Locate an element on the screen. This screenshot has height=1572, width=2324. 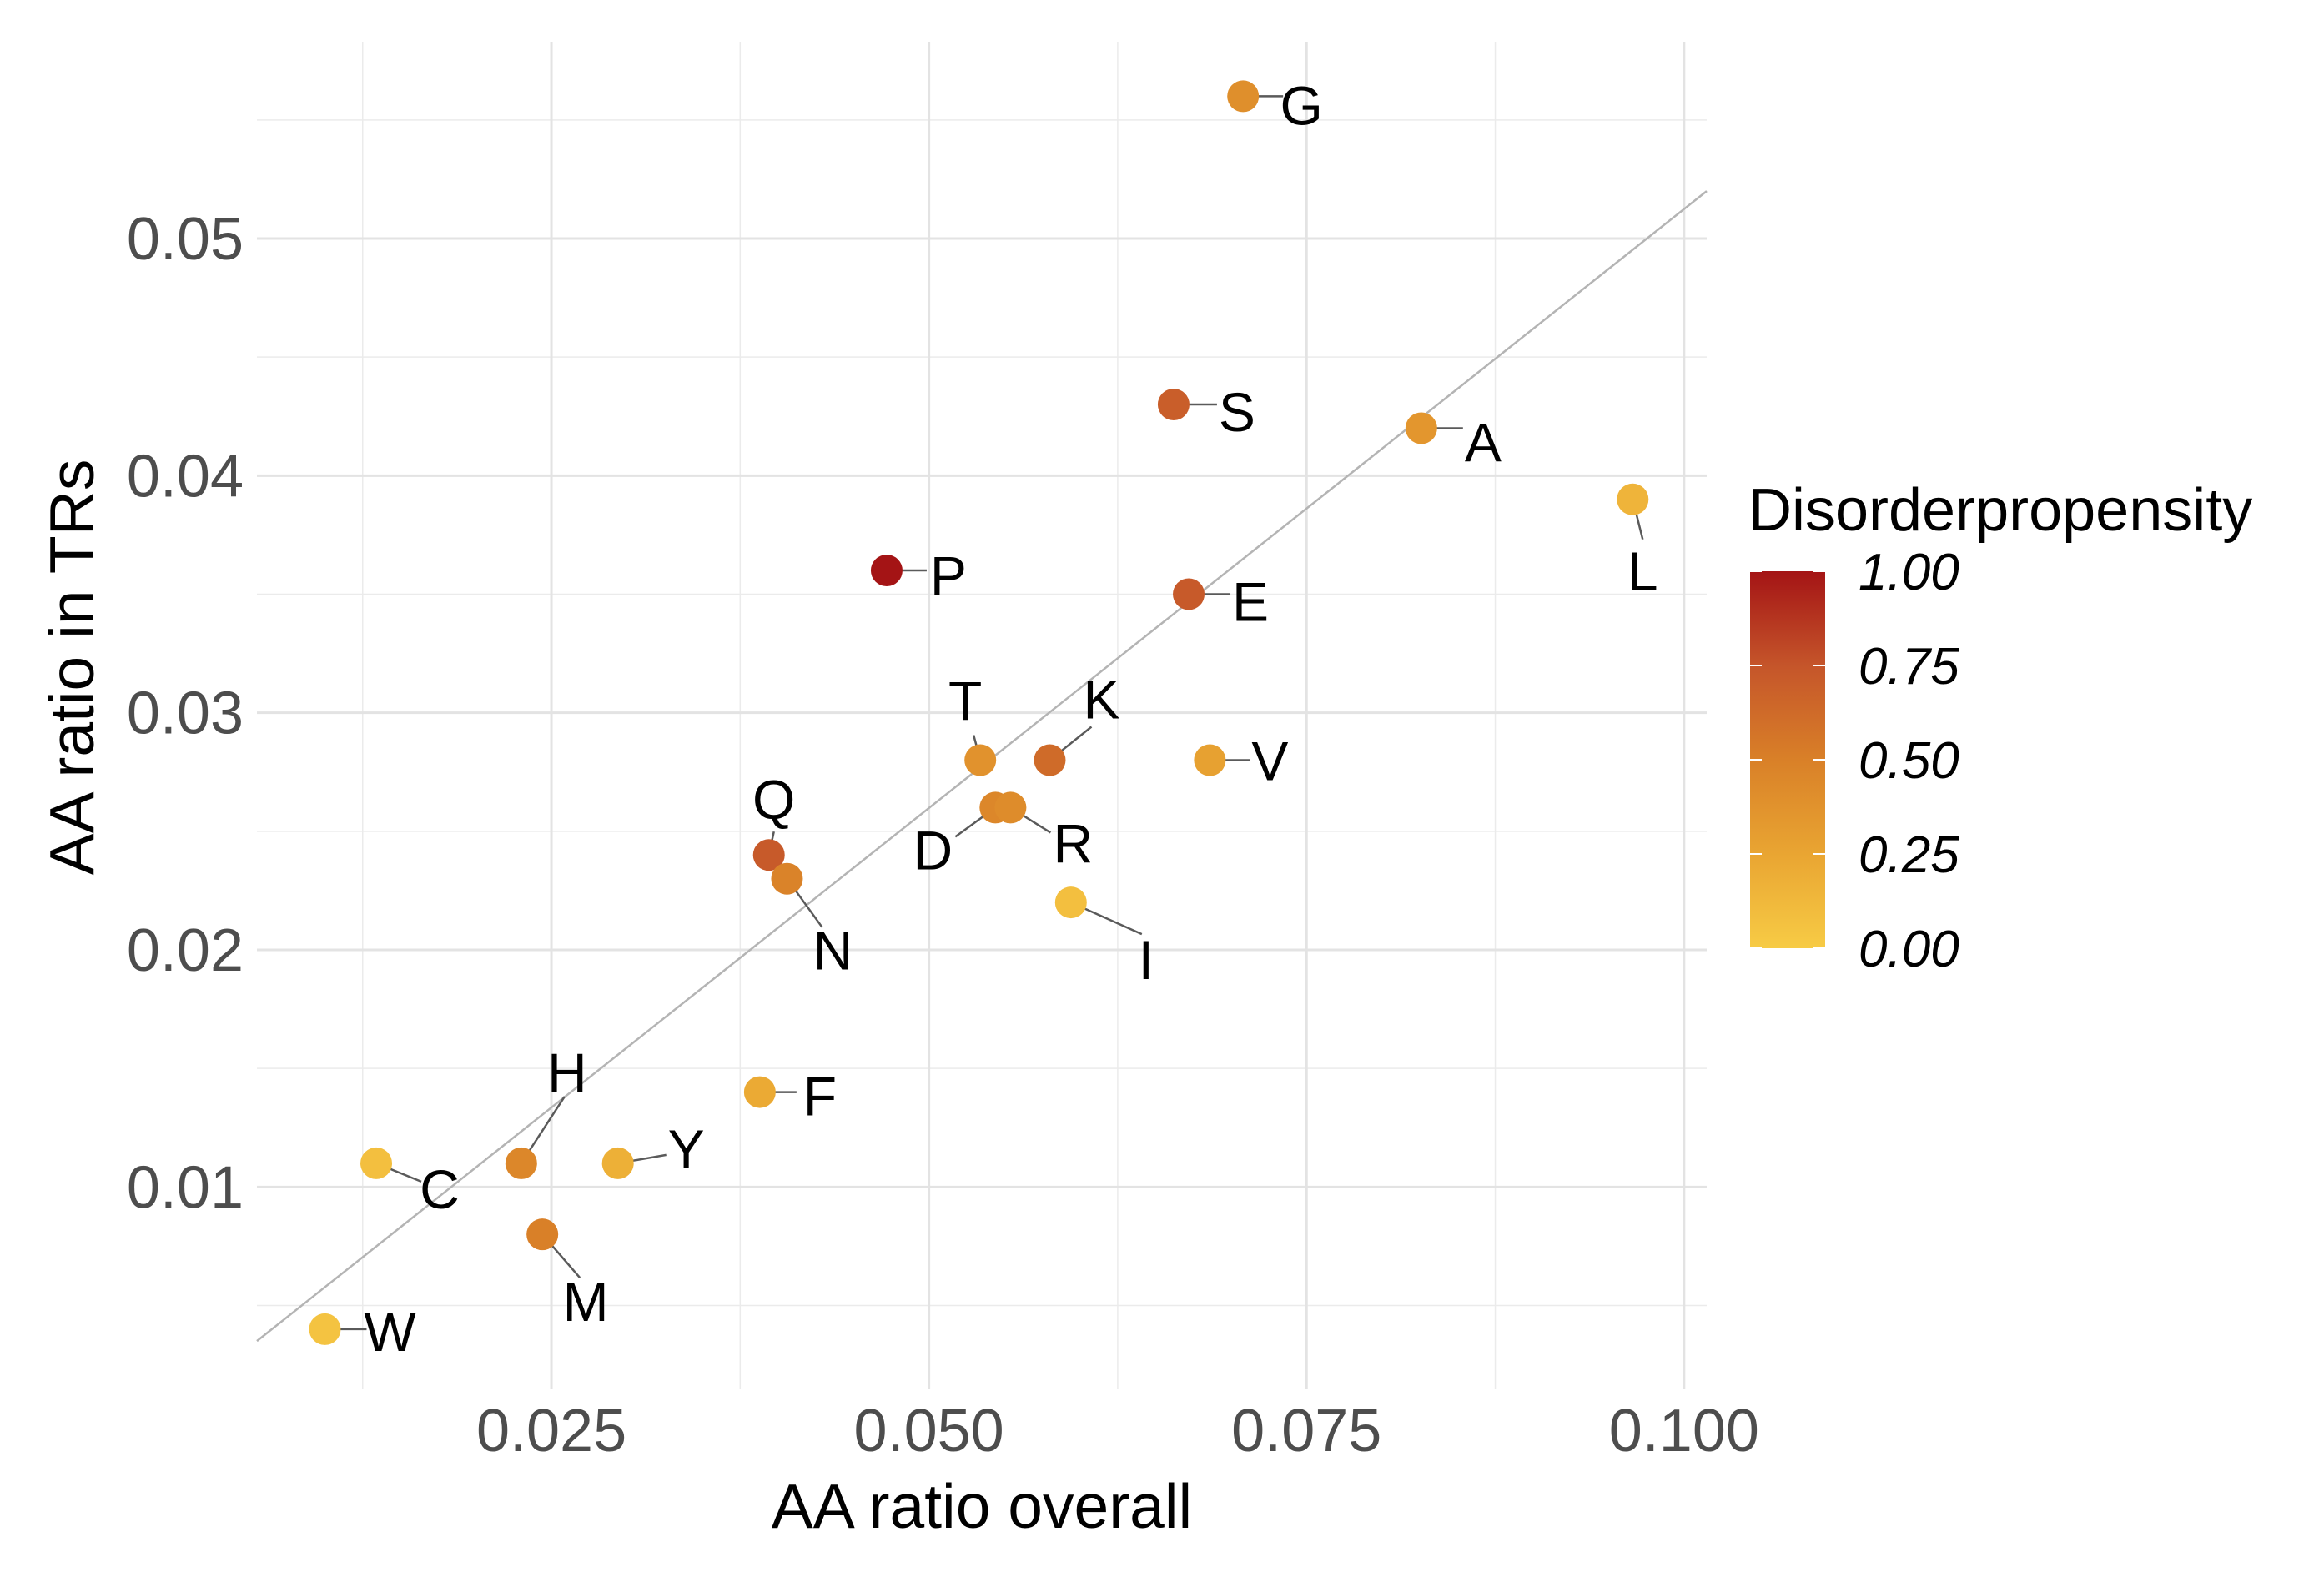
point-I is located at coordinates (1070, 903).